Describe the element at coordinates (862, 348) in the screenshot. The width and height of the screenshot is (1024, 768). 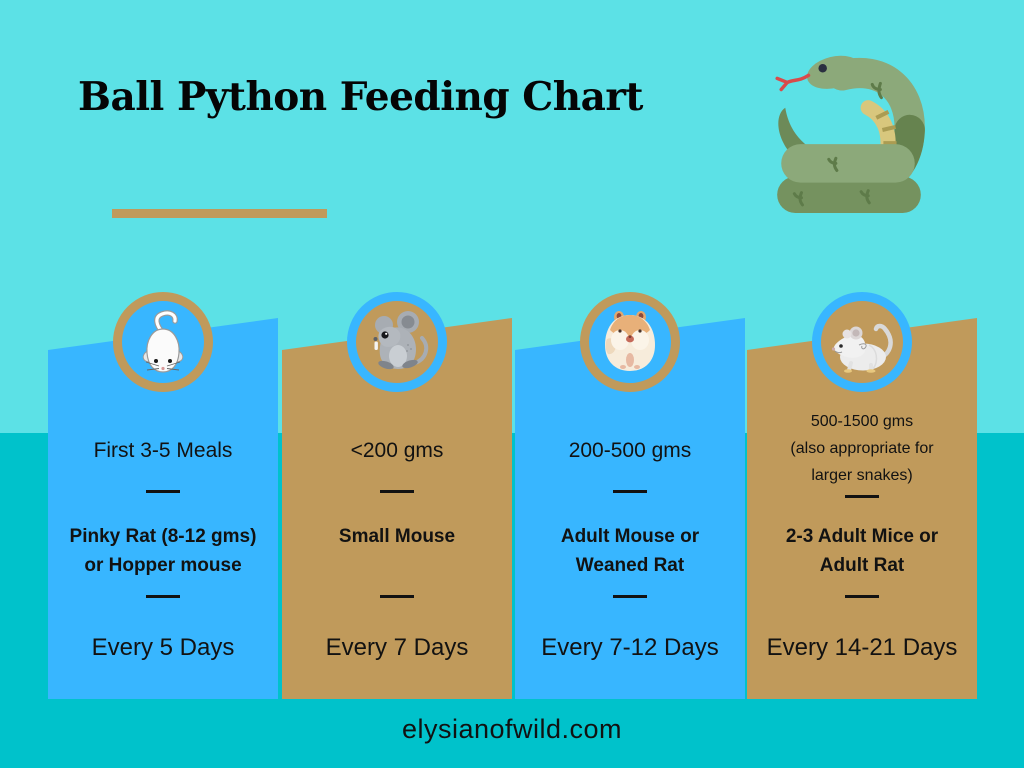
I see `adult-rat-icon` at that location.